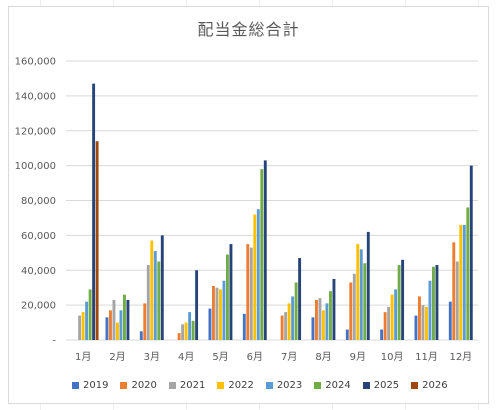  I want to click on x-tick-label: 1月, so click(83, 357).